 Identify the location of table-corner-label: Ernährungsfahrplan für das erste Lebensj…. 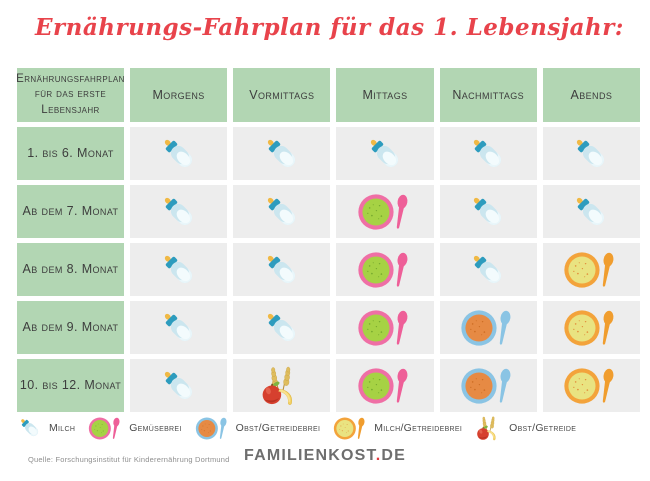
(70, 94).